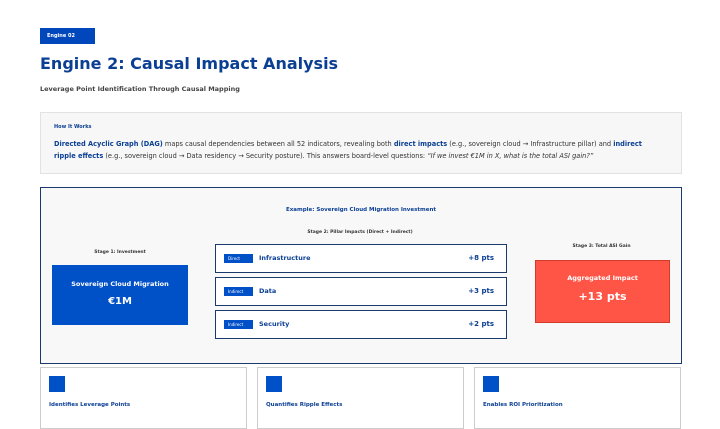 This screenshot has height=429, width=720. I want to click on stage-label: Stage 3: Total ASI Gain, so click(601, 246).